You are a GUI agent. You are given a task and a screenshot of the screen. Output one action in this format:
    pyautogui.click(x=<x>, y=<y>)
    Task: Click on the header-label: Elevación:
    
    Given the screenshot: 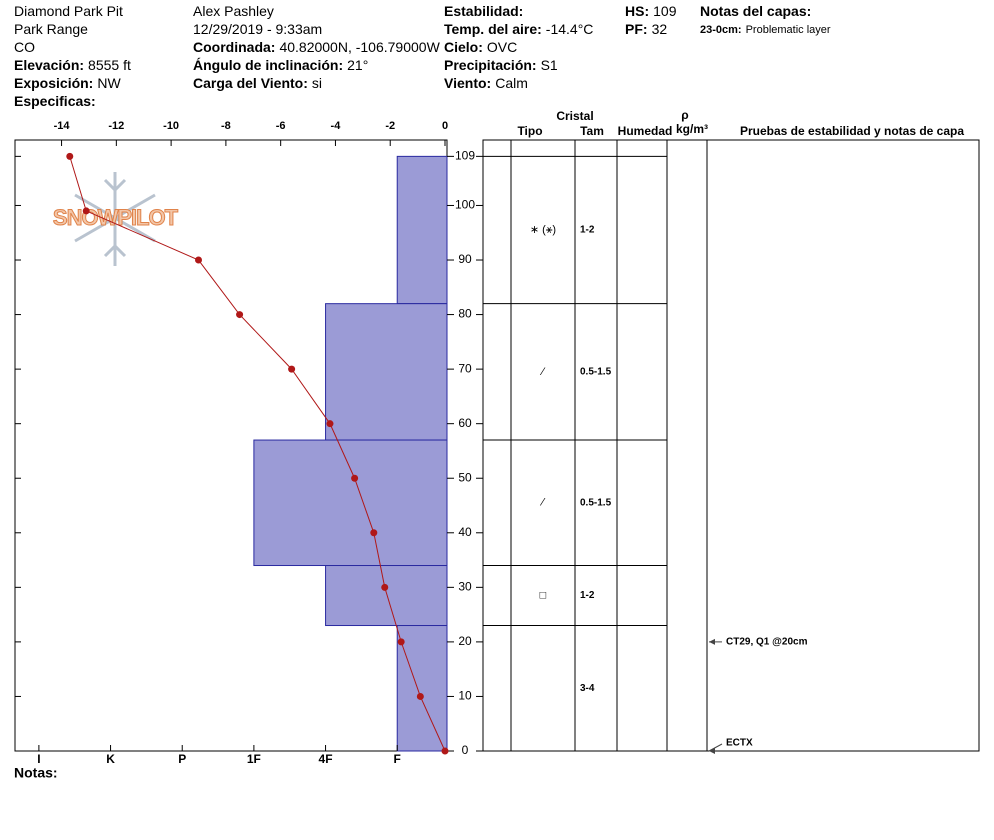 What is the action you would take?
    pyautogui.click(x=49, y=65)
    